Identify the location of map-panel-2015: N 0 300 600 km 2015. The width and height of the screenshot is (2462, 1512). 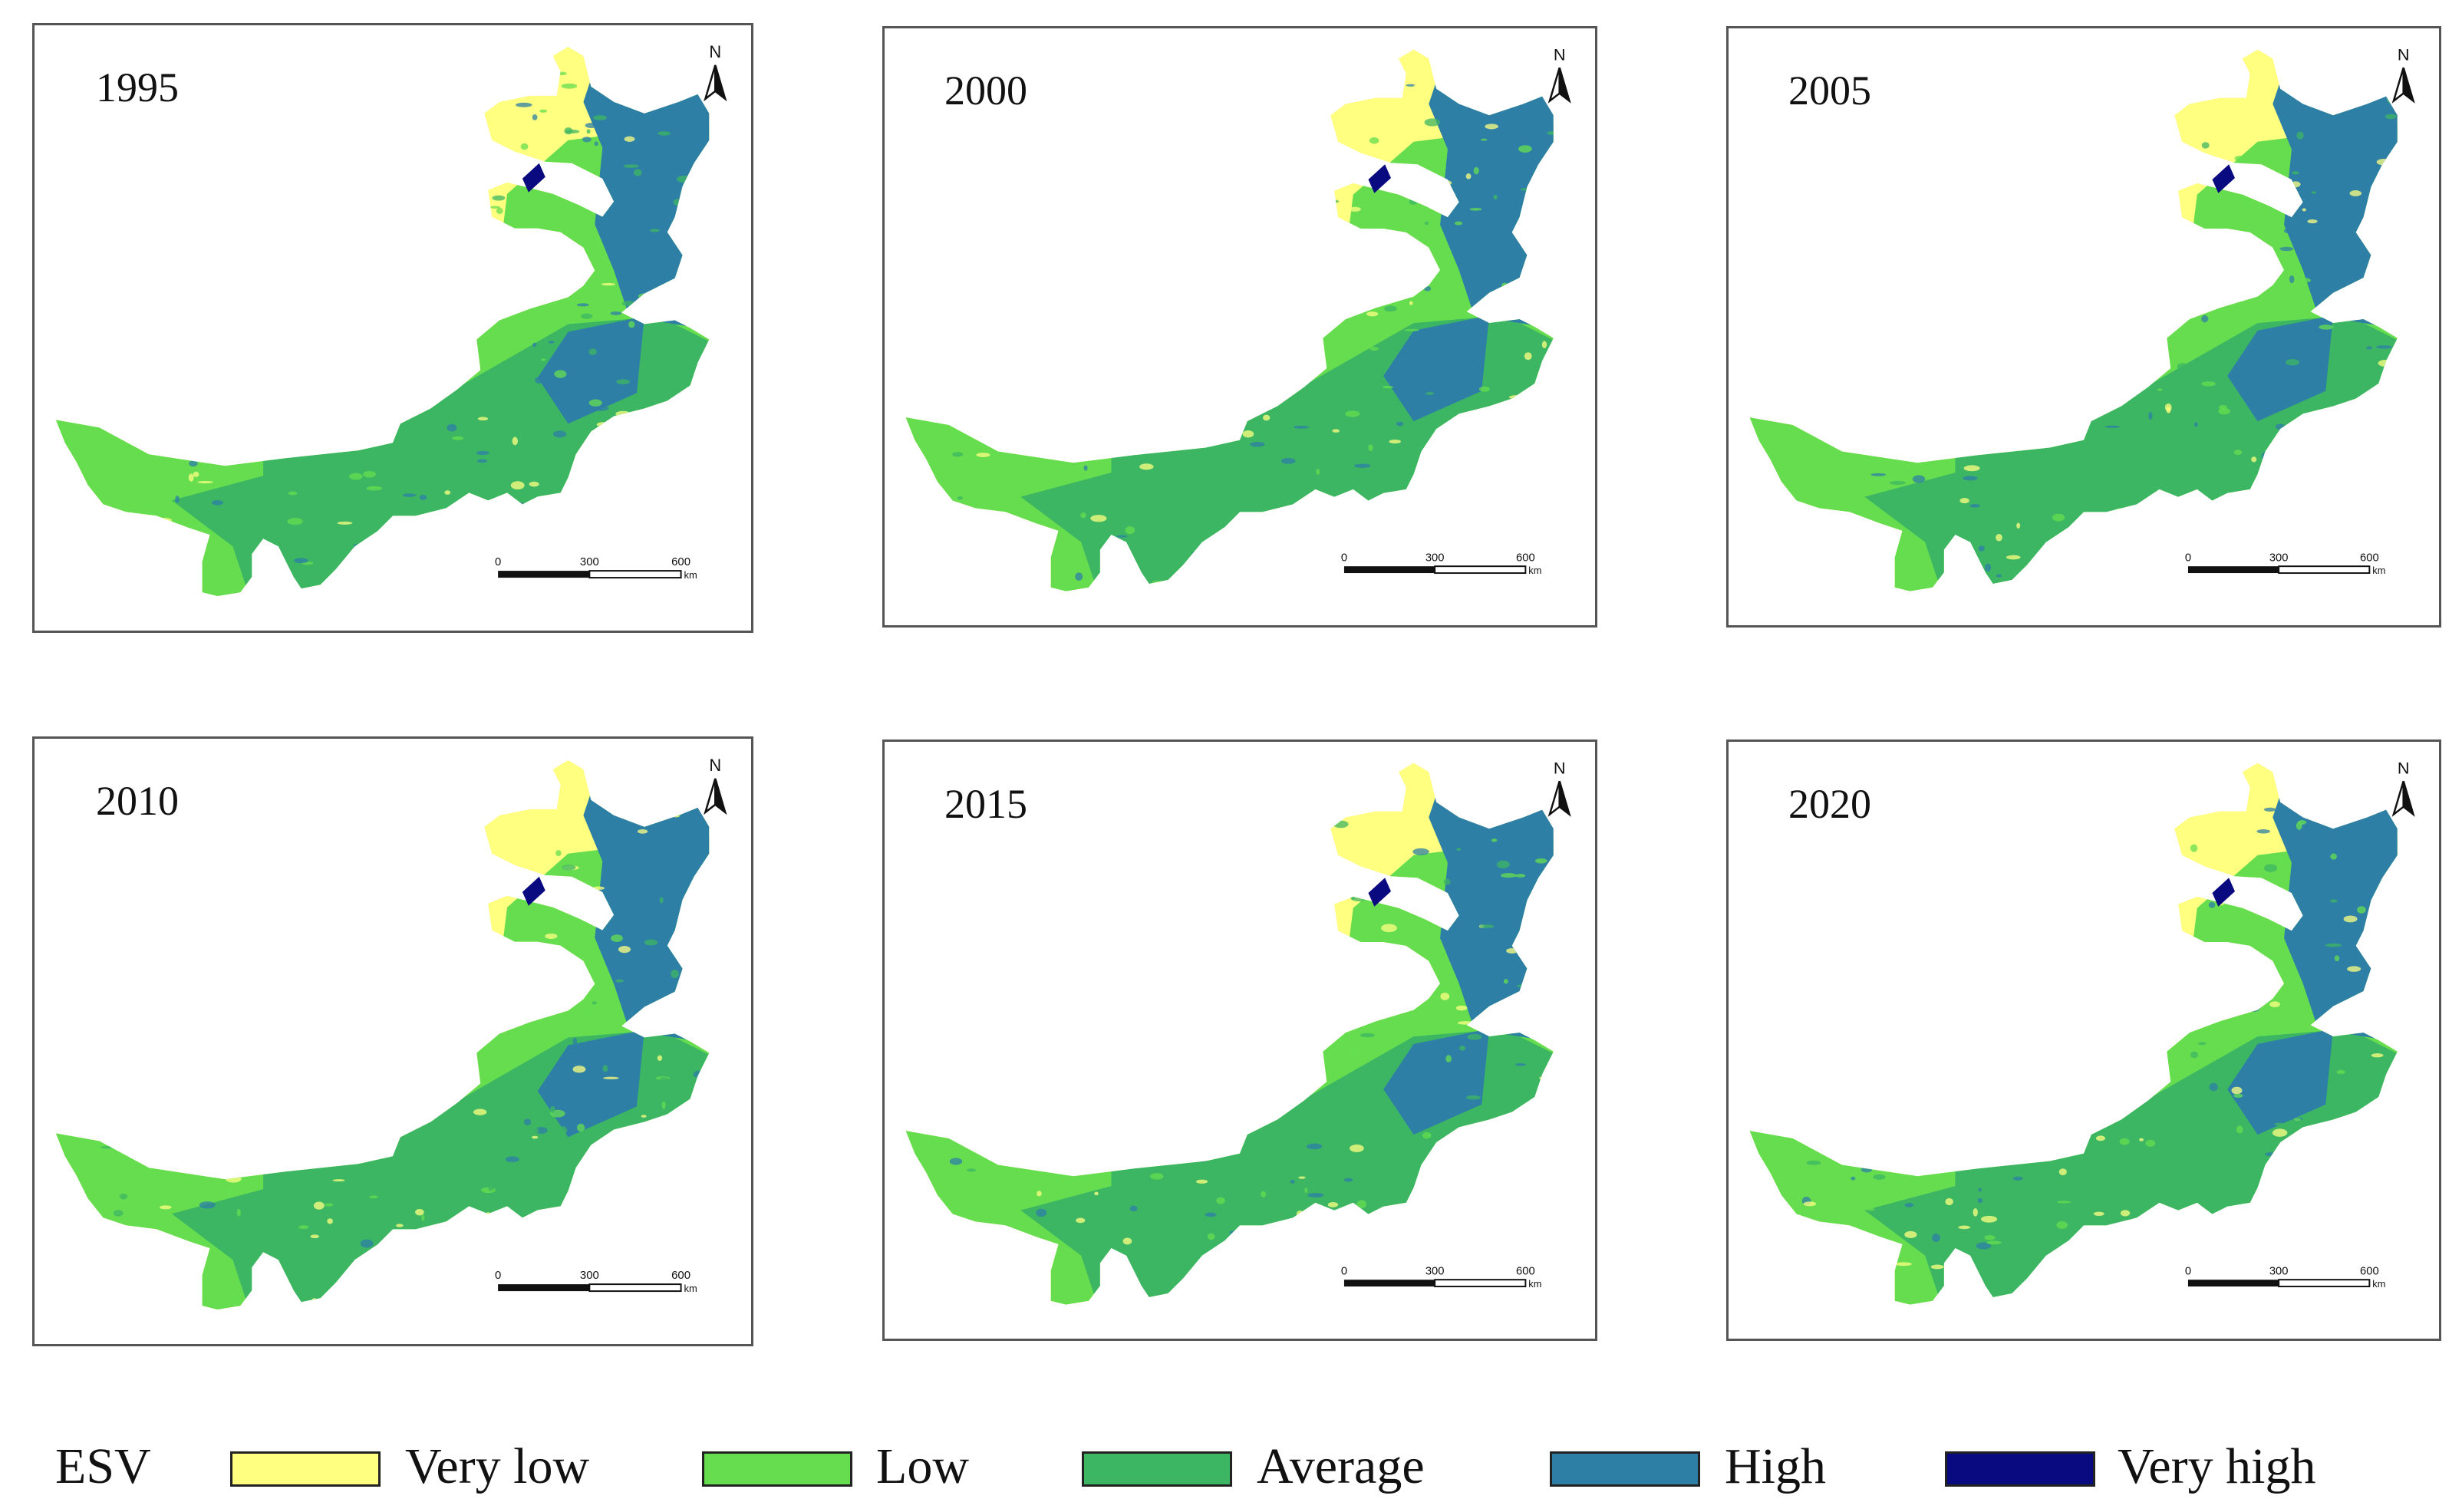
(1239, 1040).